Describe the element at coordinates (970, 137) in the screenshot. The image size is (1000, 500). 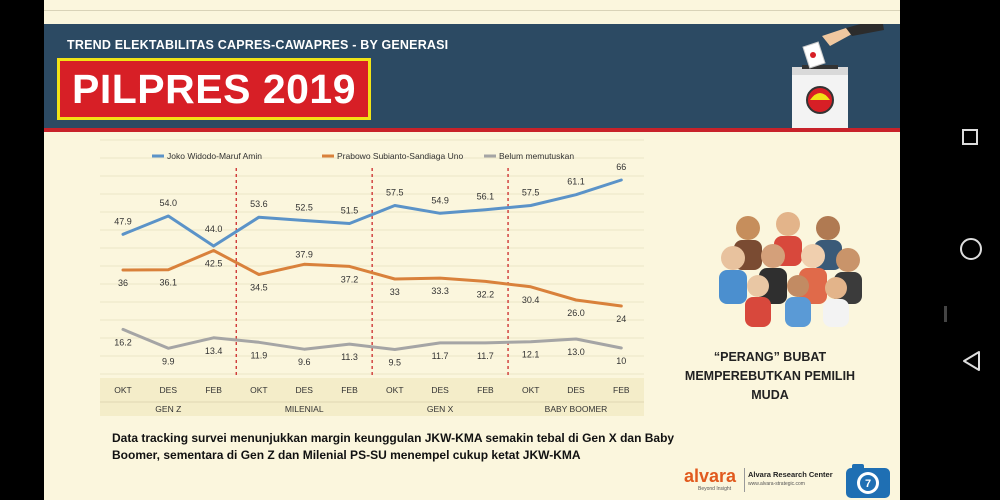
I see `recent-apps-button` at that location.